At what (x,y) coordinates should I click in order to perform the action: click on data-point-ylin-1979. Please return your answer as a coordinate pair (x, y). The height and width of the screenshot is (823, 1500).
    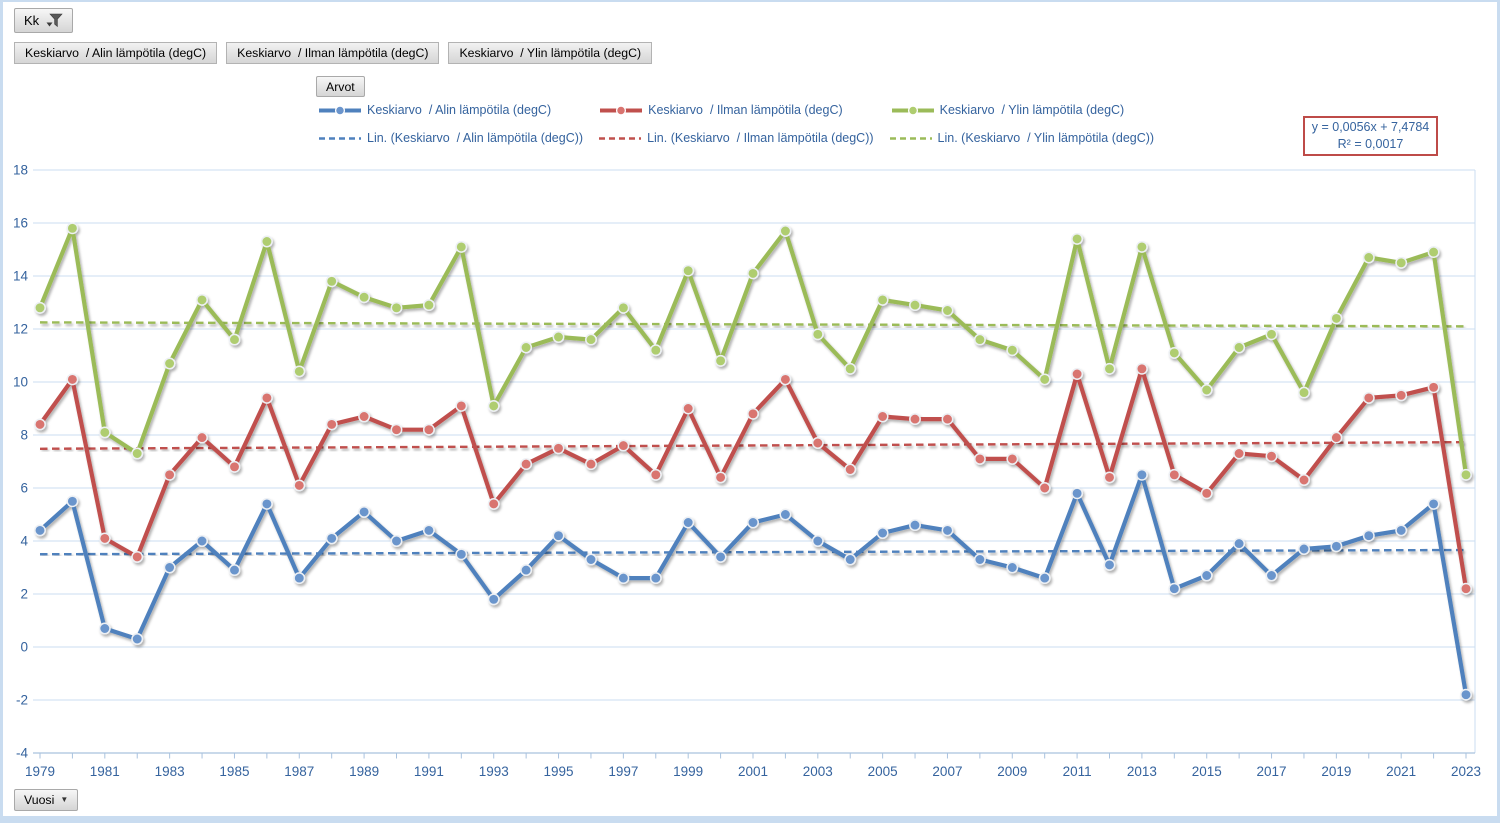
    Looking at the image, I should click on (40, 307).